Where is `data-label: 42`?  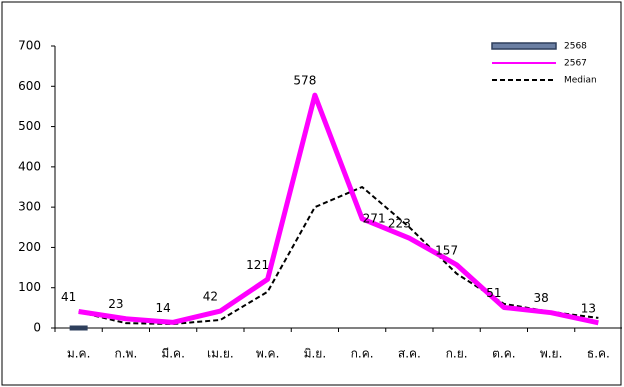 data-label: 42 is located at coordinates (210, 297).